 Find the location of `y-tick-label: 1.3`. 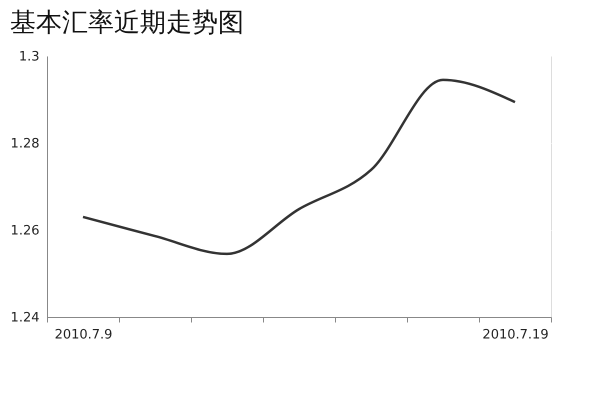

y-tick-label: 1.3 is located at coordinates (29, 57).